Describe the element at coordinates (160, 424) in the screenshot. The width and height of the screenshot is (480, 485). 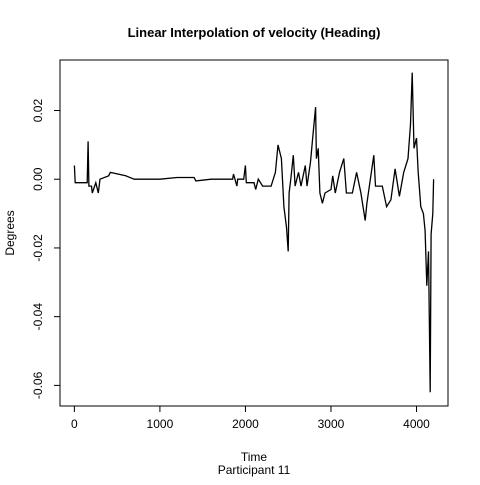
I see `x-tick-label: 1000` at that location.